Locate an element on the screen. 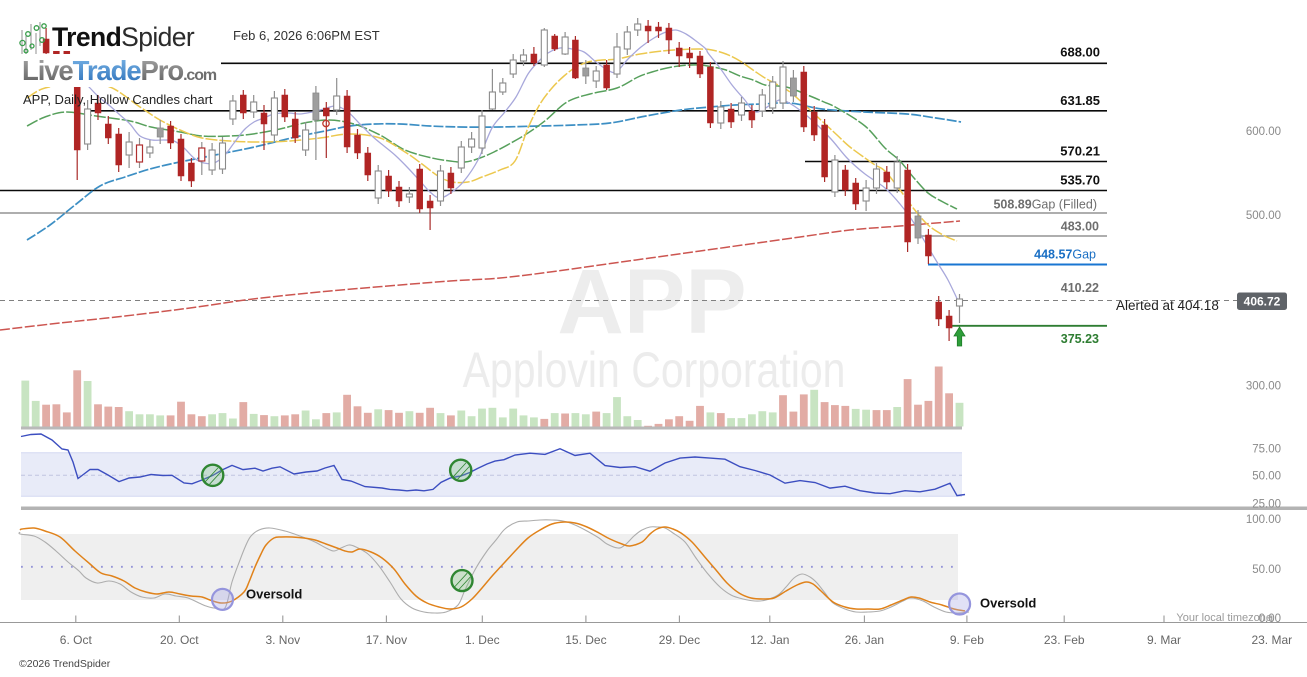 This screenshot has width=1307, height=677. svg-text: 375.23 is located at coordinates (1080, 339).